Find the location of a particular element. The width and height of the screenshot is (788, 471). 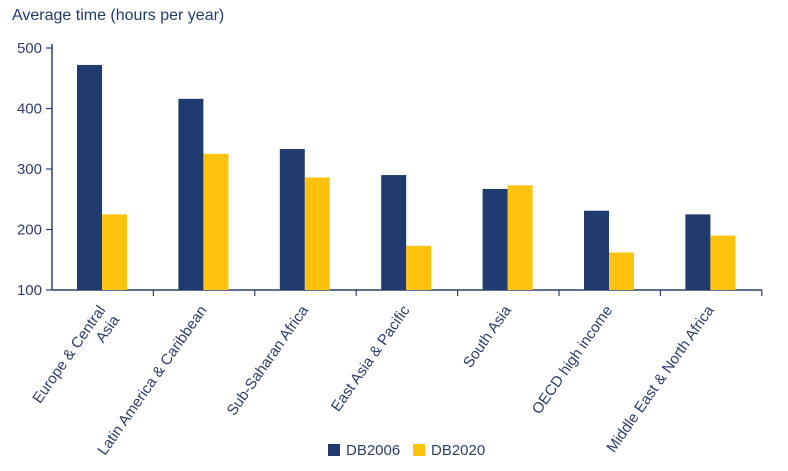

category-label: South Asia is located at coordinates (487, 336).